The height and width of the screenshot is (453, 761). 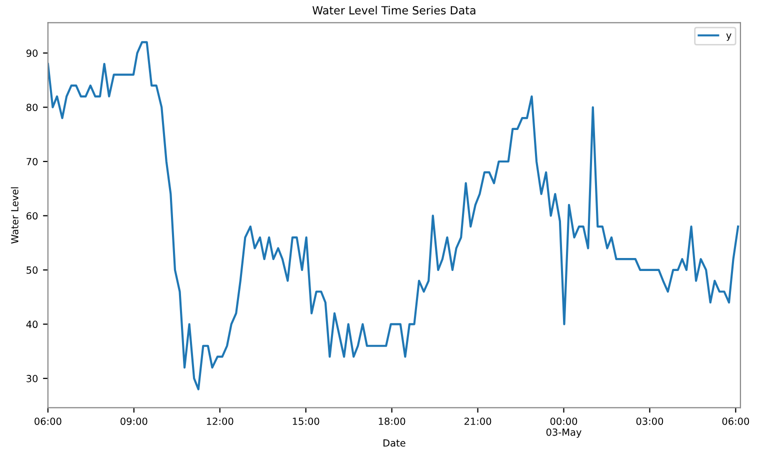 What do you see at coordinates (32, 216) in the screenshot?
I see `y-tick-label: 60` at bounding box center [32, 216].